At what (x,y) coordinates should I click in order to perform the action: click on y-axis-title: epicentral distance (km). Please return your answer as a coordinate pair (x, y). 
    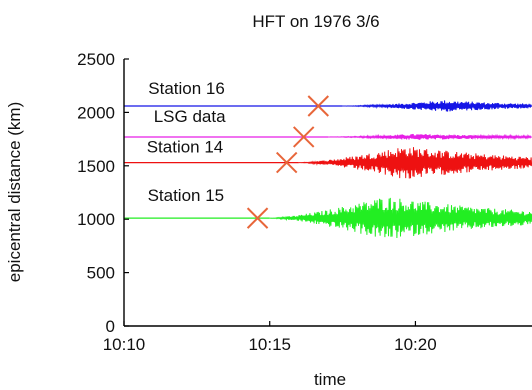
    Looking at the image, I should click on (14, 192).